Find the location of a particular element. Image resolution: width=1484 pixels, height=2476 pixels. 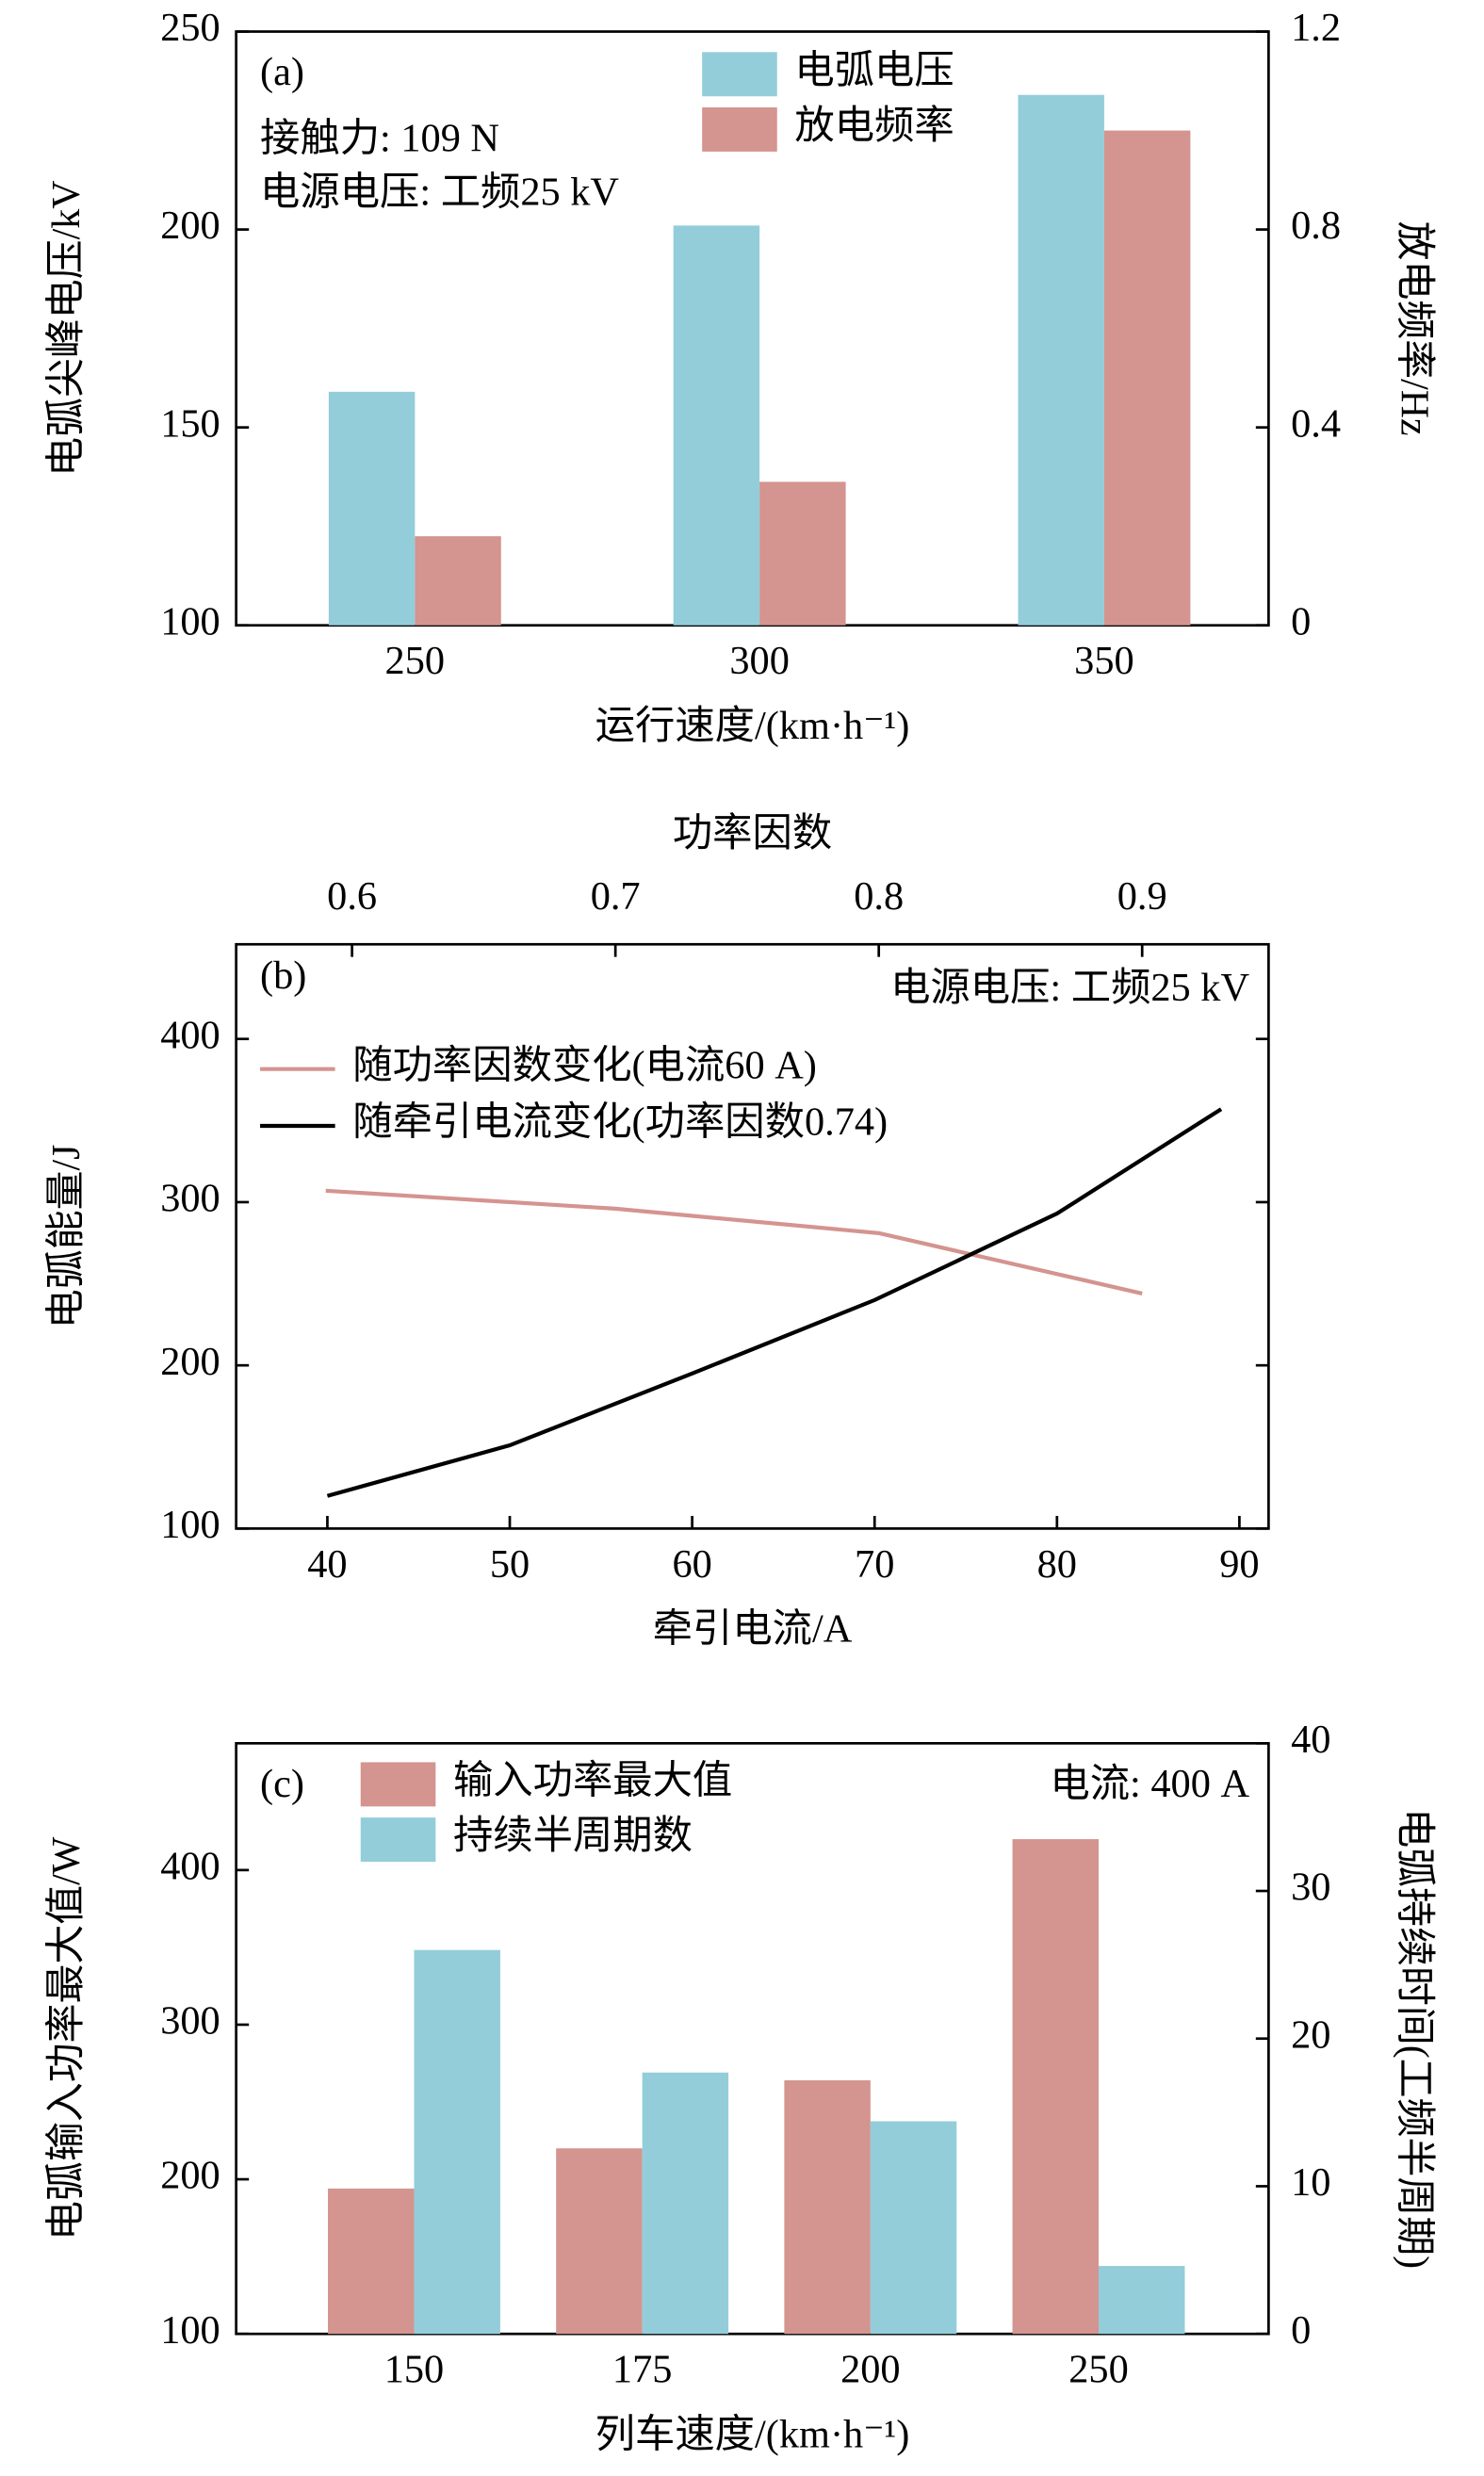

y2-tick-label: 30 is located at coordinates (1310, 1887).